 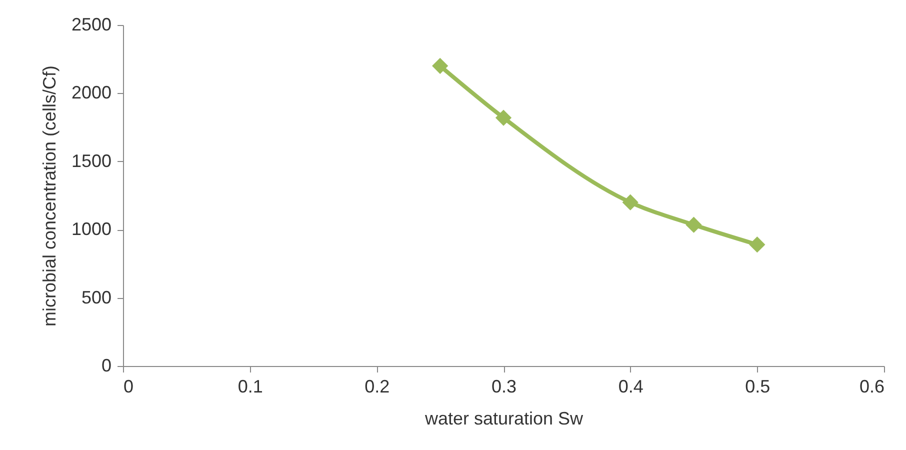 What do you see at coordinates (377, 386) in the screenshot?
I see `x-tick-label: 0.2` at bounding box center [377, 386].